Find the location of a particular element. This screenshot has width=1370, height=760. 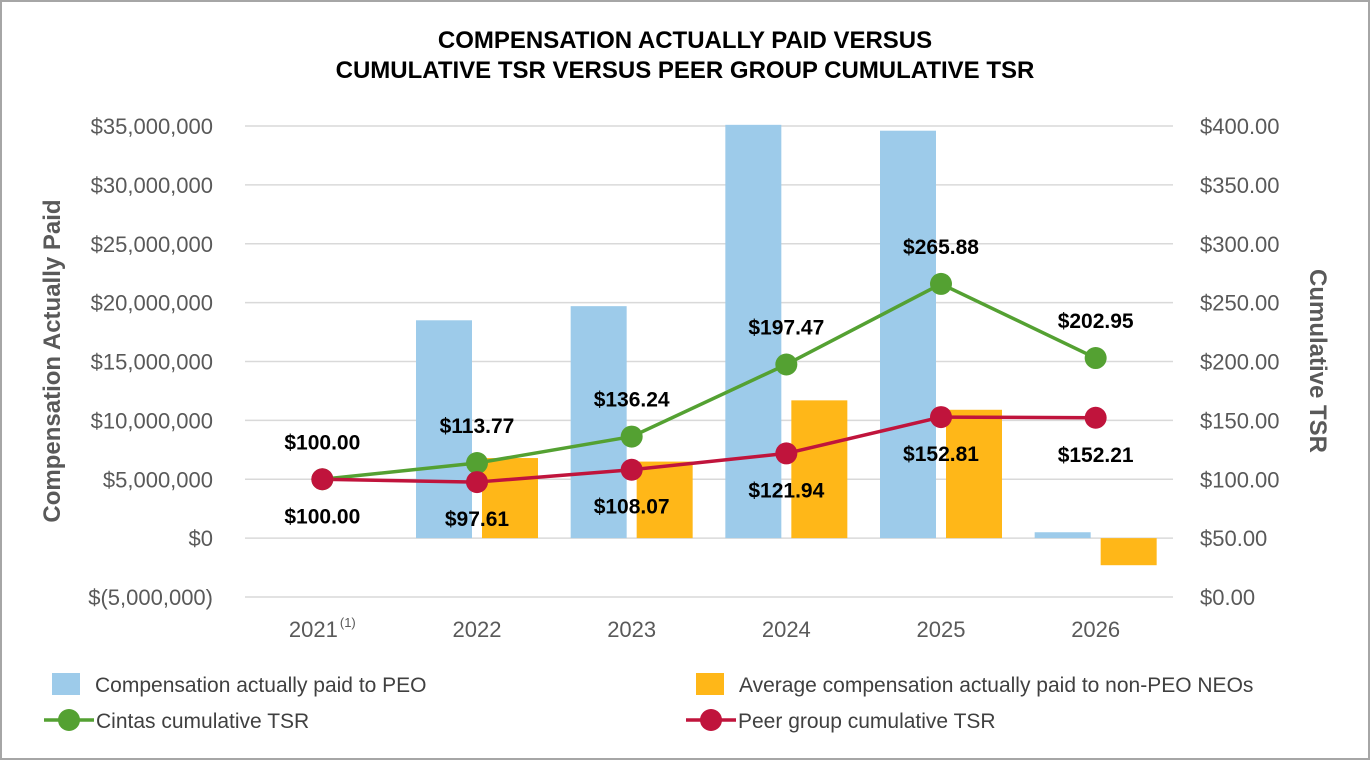

right-tick-label: $200.00 is located at coordinates (1240, 362).